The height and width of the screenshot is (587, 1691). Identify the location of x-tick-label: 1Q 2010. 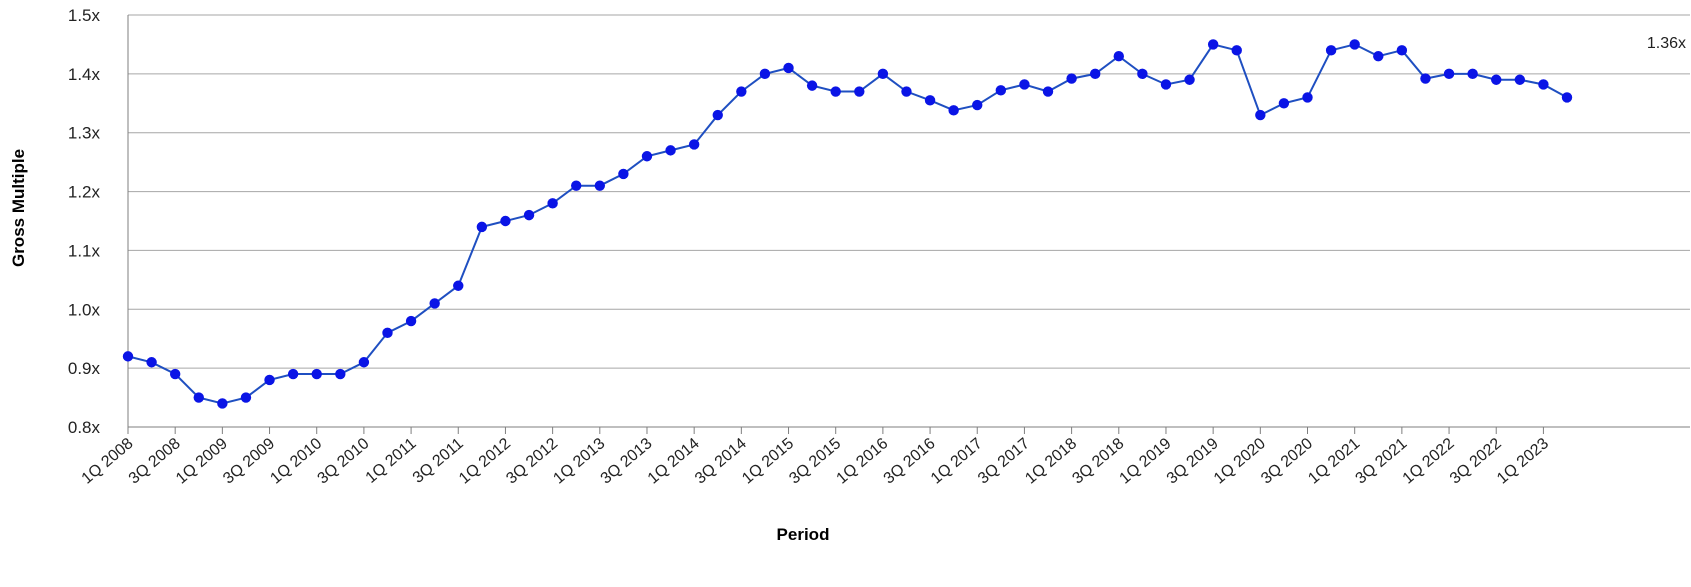
(296, 461).